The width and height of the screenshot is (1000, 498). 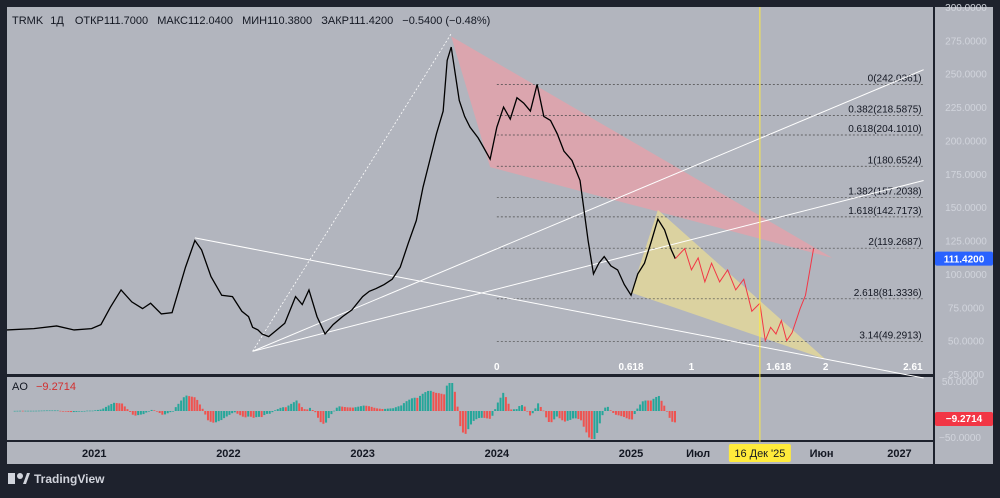 What do you see at coordinates (470, 408) in the screenshot?
I see `ao-pane` at bounding box center [470, 408].